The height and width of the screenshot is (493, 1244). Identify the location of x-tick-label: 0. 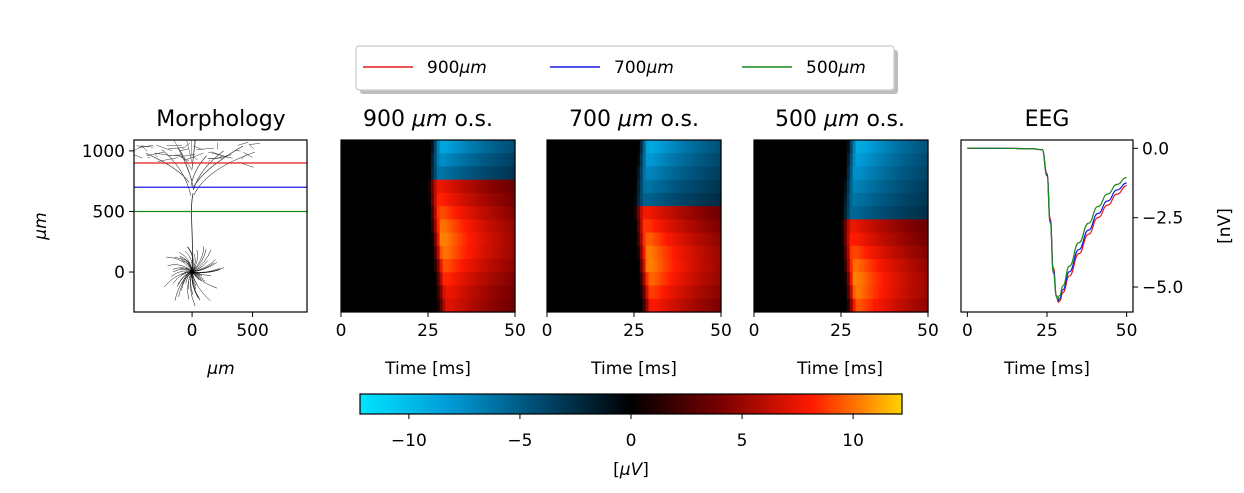
(967, 331).